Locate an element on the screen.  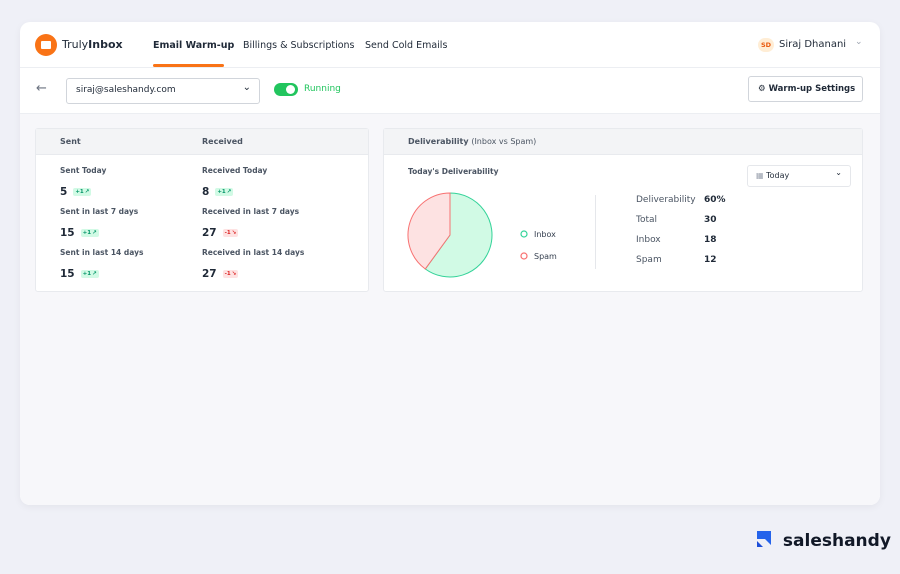
summary-value: 60% is located at coordinates (715, 200).